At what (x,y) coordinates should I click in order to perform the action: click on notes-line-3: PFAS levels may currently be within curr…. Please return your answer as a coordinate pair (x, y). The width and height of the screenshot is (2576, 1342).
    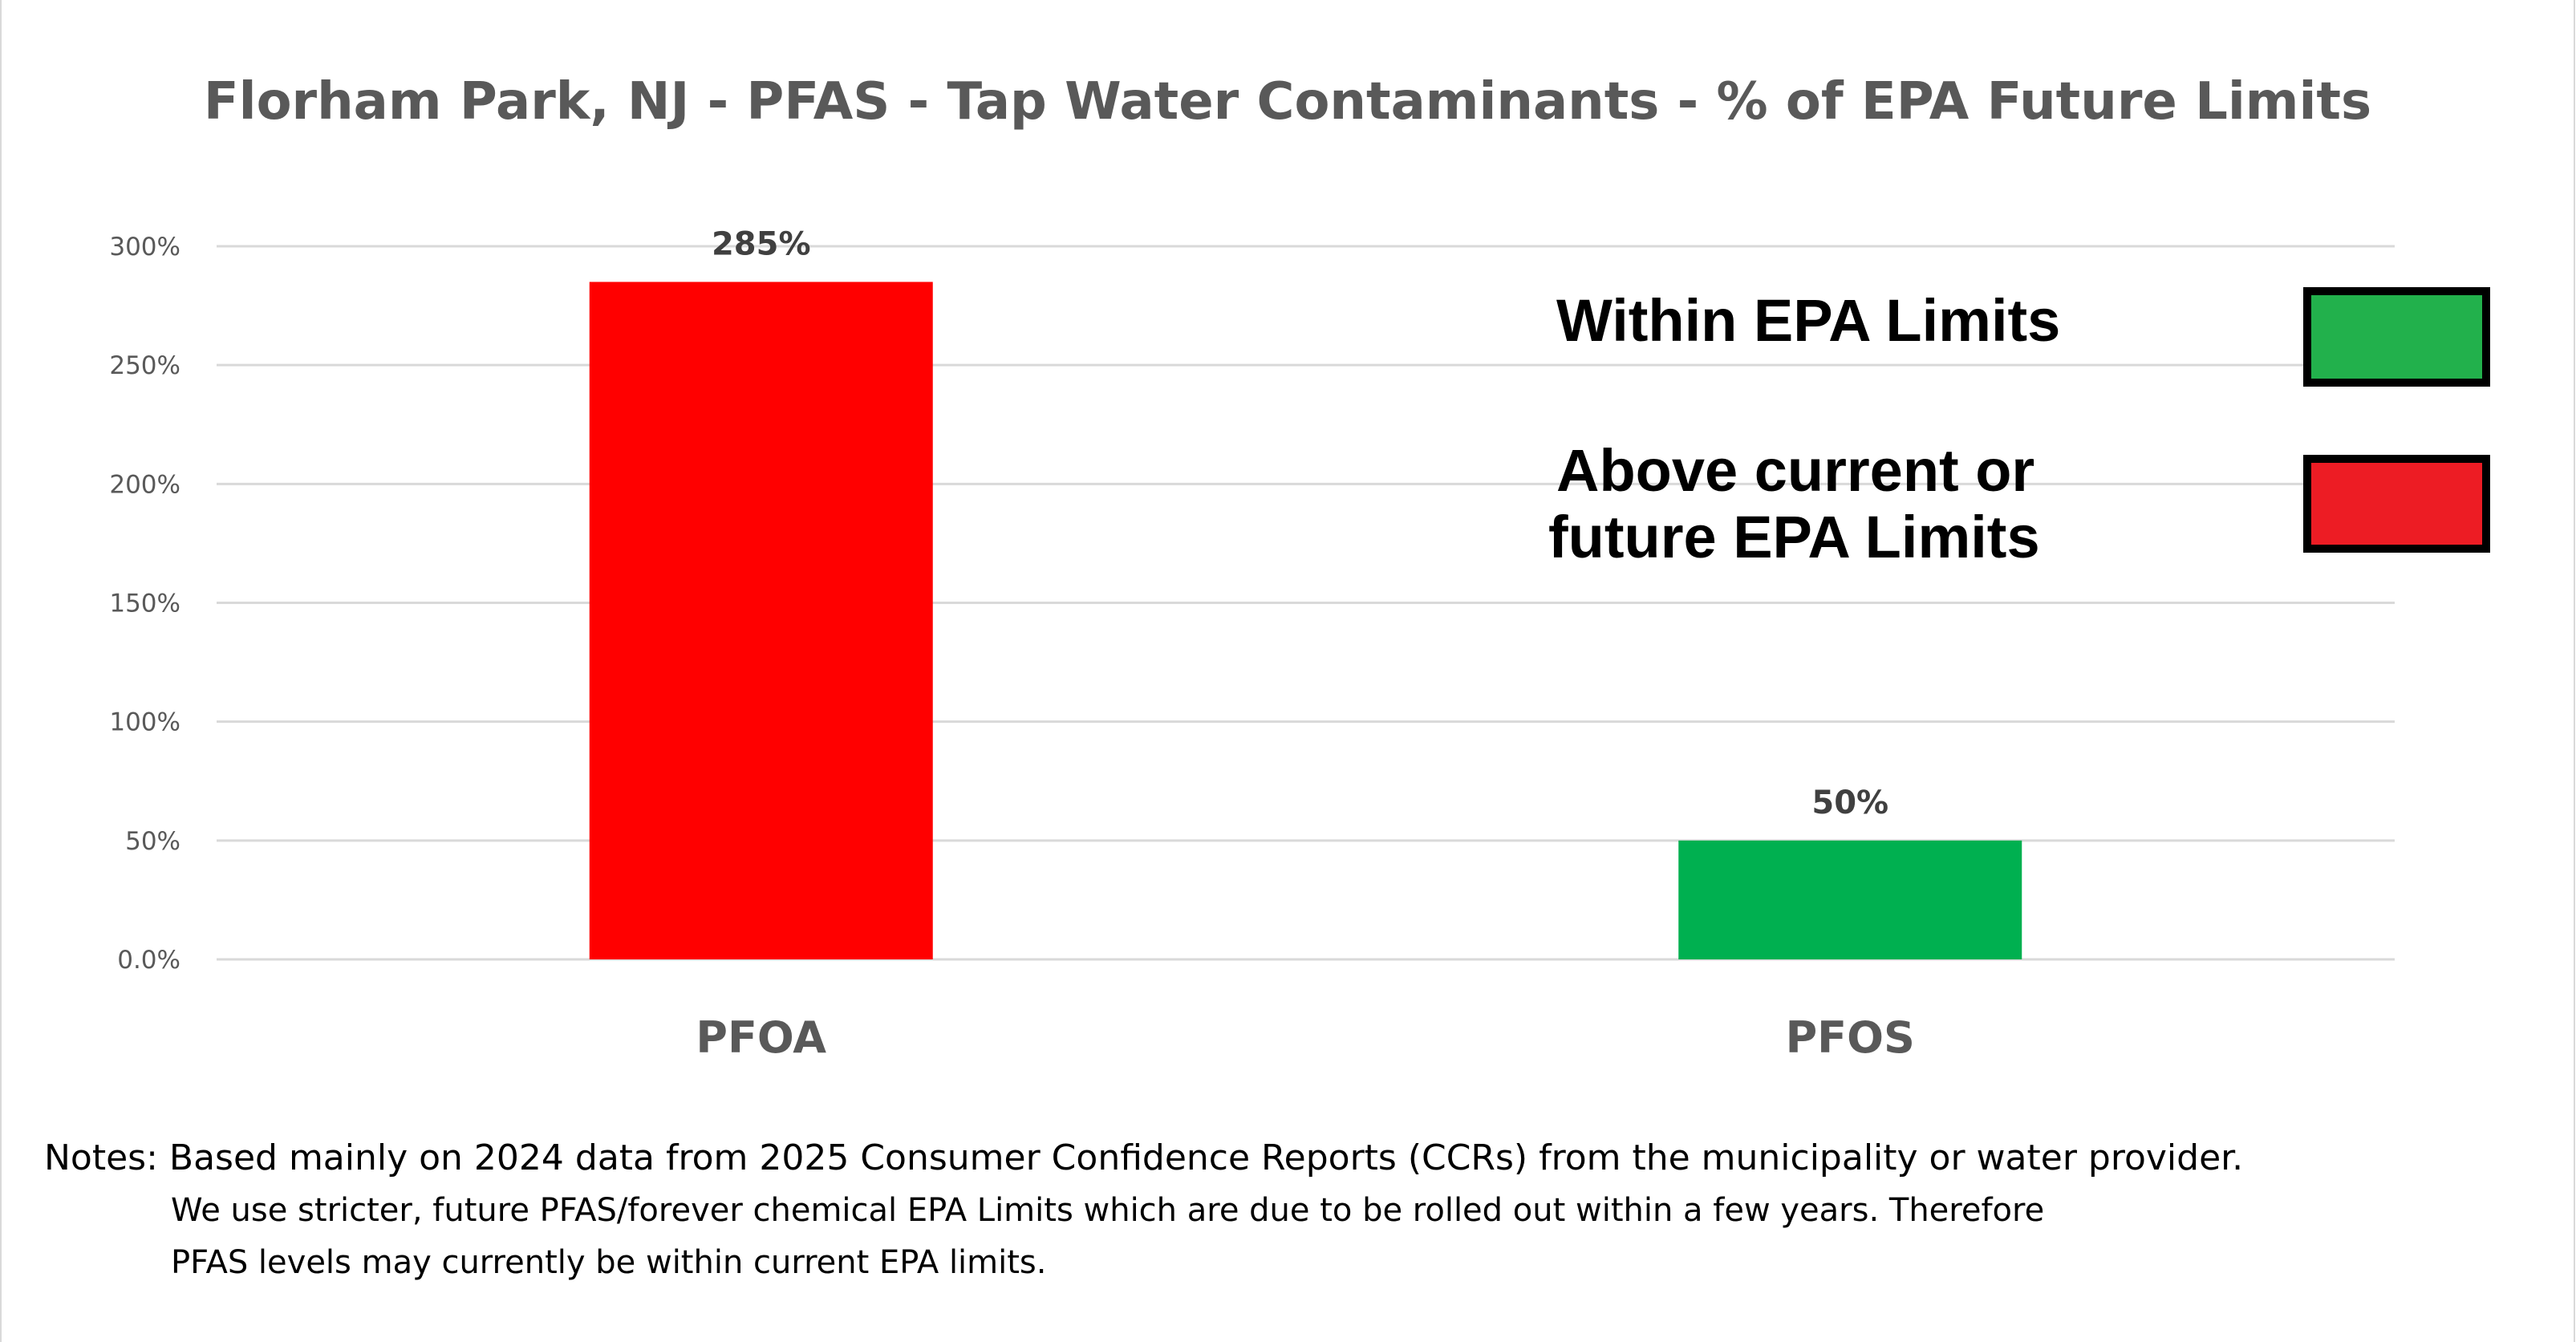
    Looking at the image, I should click on (608, 1262).